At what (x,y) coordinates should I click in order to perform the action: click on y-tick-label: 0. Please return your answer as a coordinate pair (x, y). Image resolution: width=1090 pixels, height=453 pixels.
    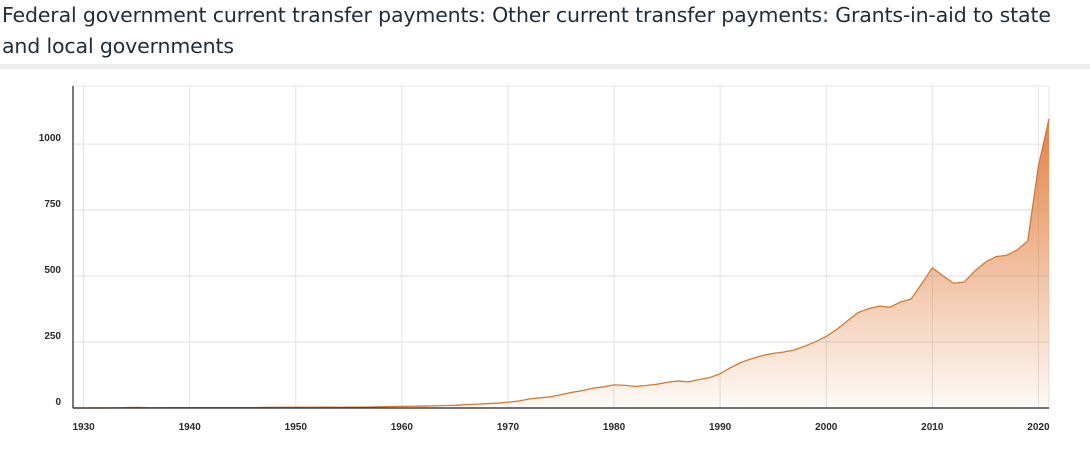
    Looking at the image, I should click on (58, 402).